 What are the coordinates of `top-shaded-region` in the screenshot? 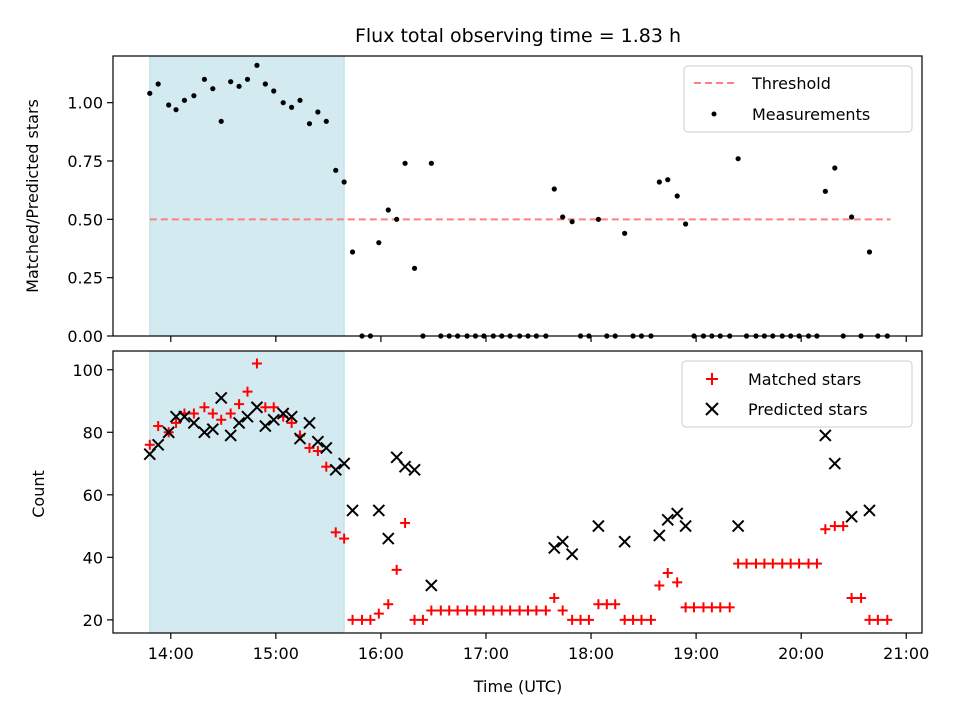 It's located at (247, 196).